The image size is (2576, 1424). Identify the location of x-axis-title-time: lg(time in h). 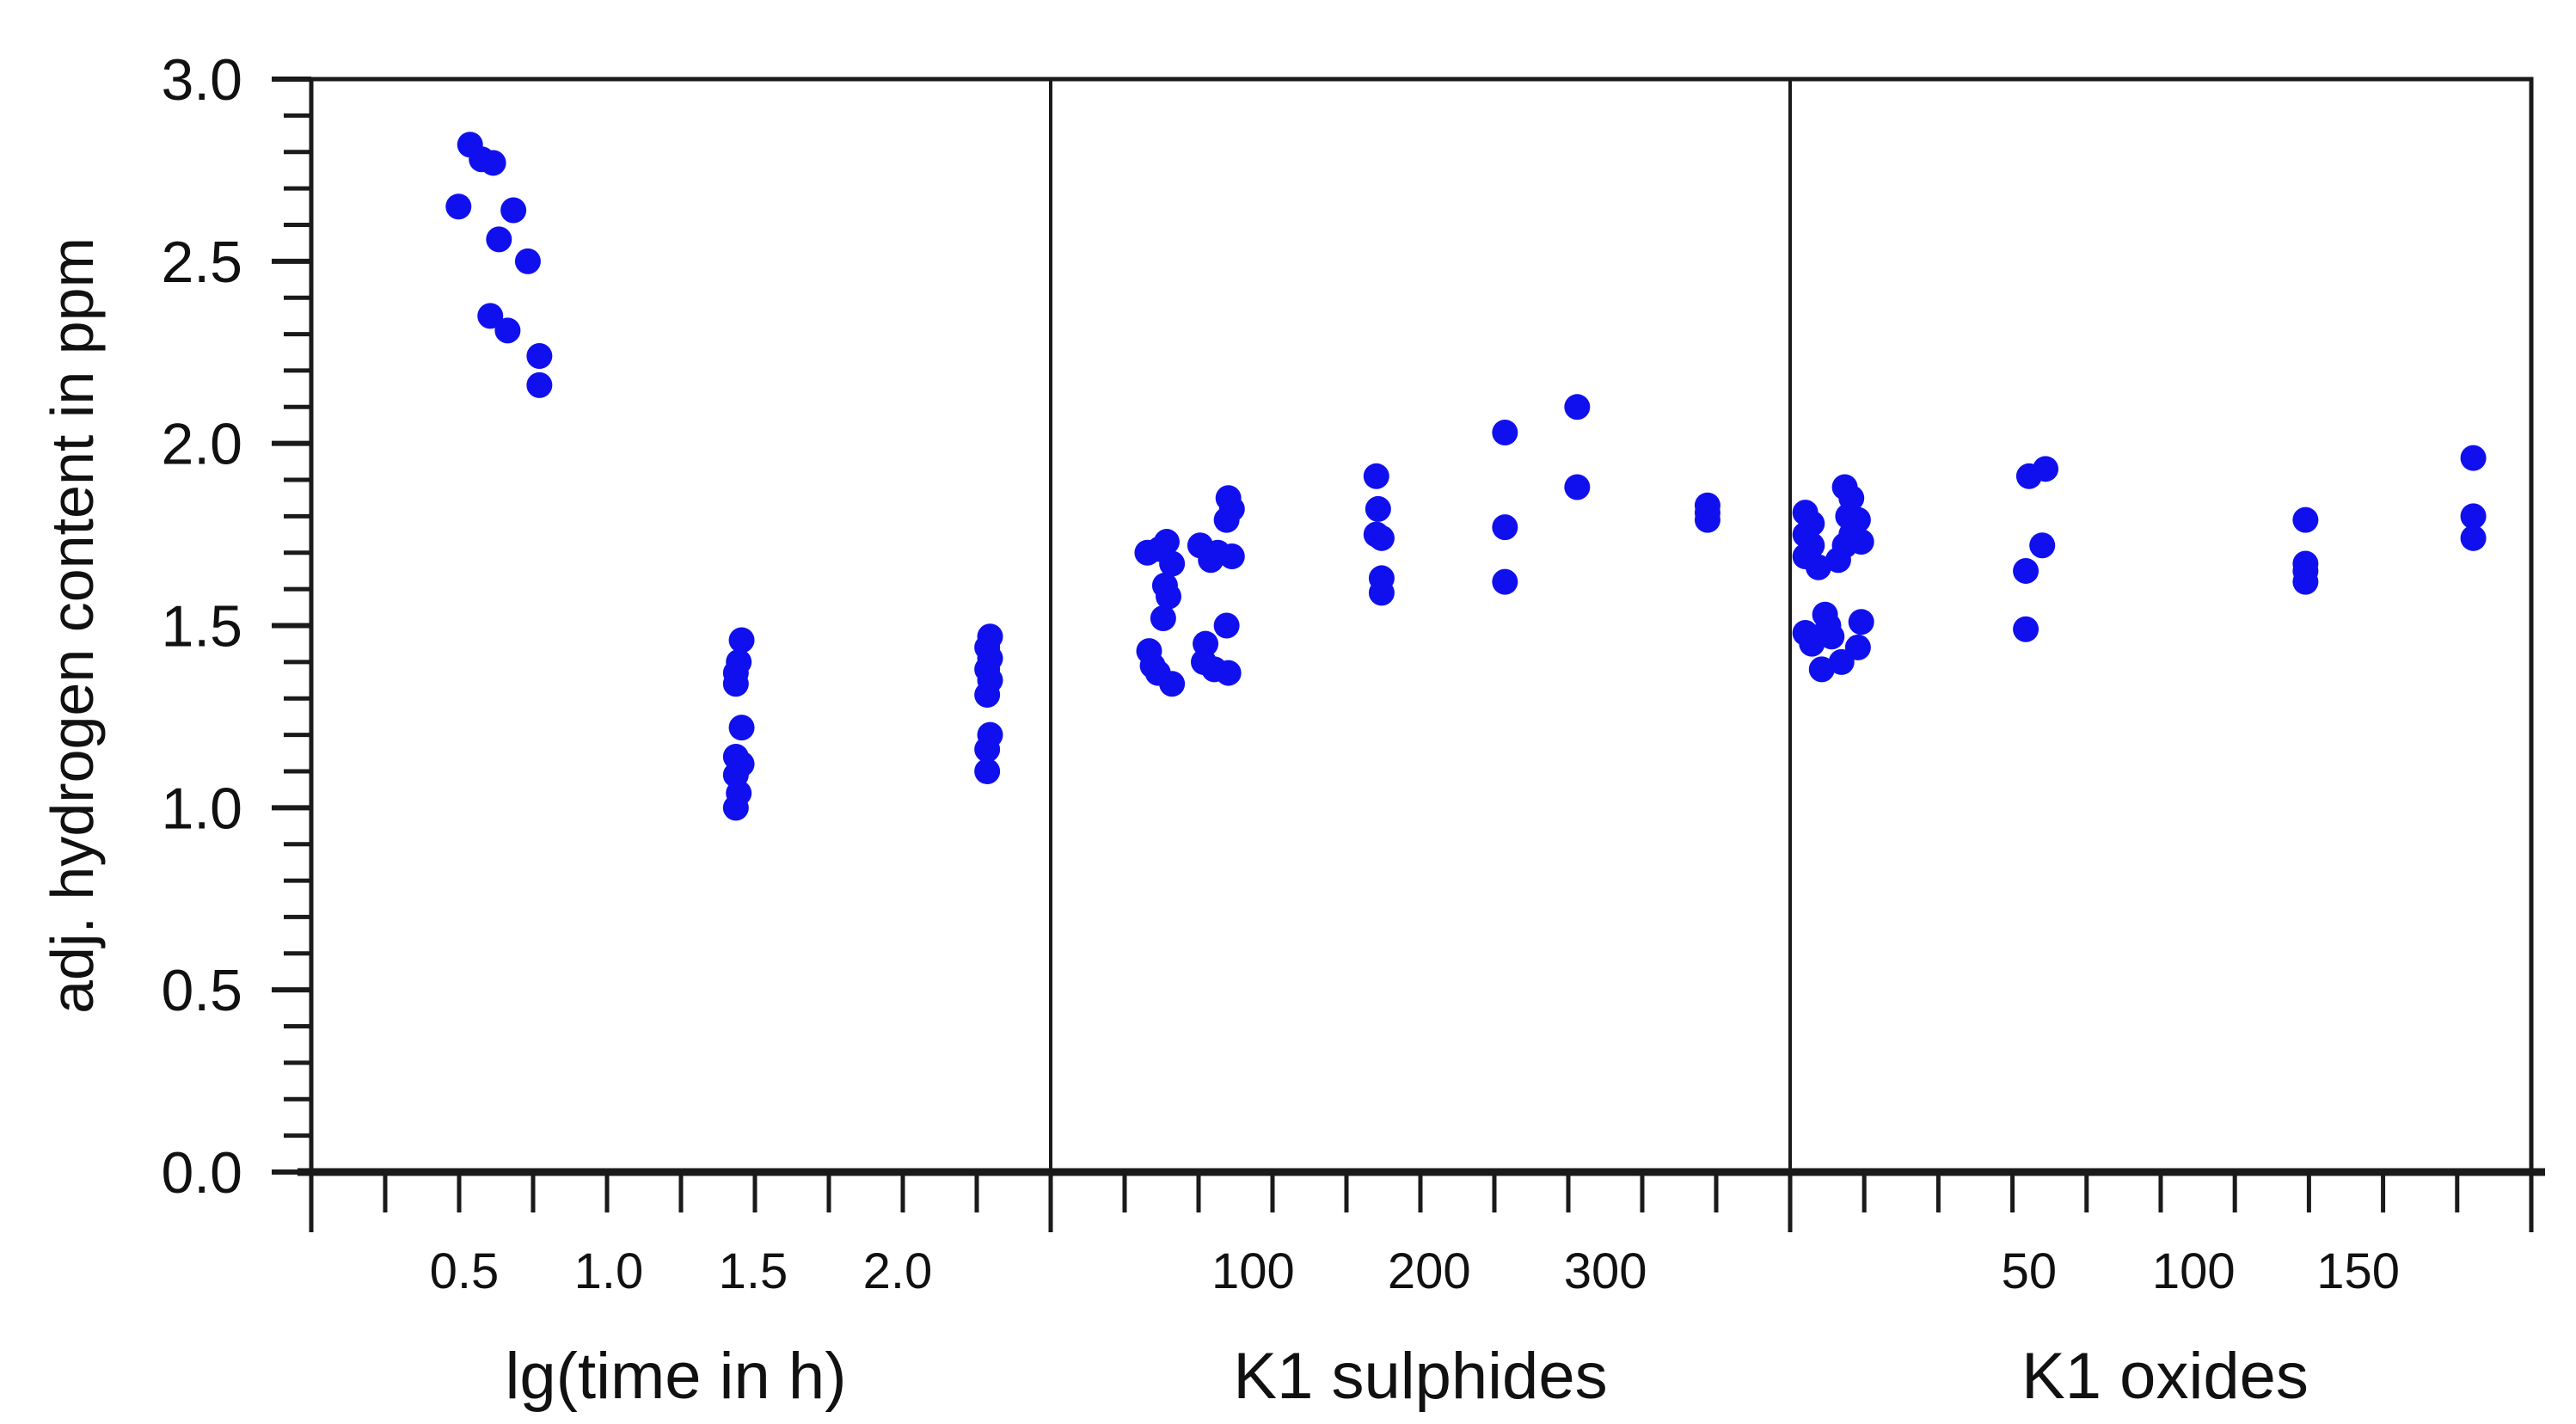
(676, 1377).